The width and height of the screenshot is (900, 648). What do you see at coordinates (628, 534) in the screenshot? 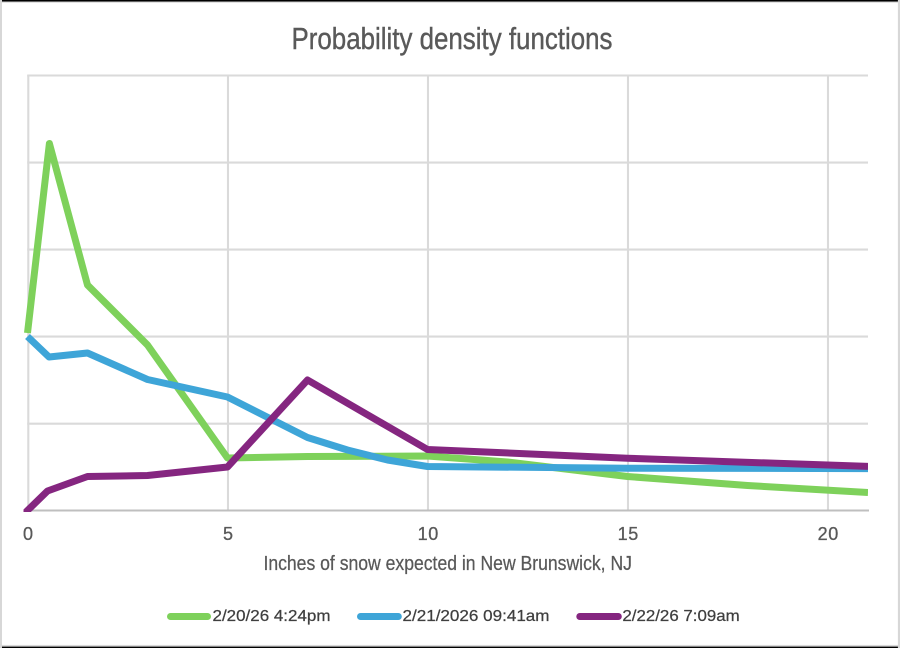
I see `svg-text: 15` at bounding box center [628, 534].